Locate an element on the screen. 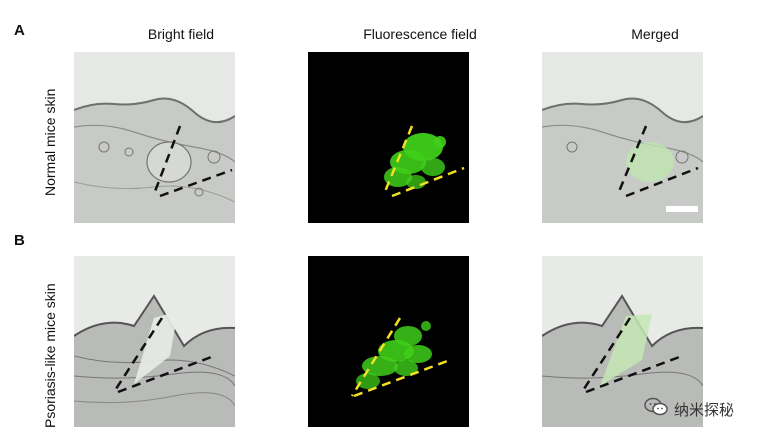 This screenshot has width=779, height=446. column-title-bright-field: Bright field is located at coordinates (181, 34).